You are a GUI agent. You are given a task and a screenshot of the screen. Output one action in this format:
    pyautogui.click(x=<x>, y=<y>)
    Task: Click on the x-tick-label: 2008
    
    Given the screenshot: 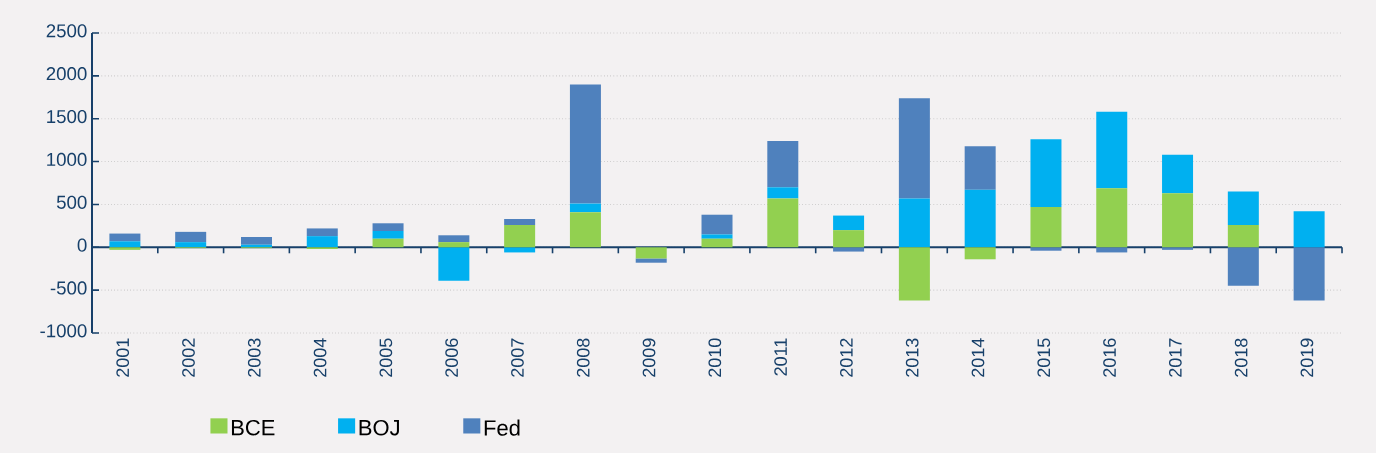 What is the action you would take?
    pyautogui.click(x=583, y=357)
    